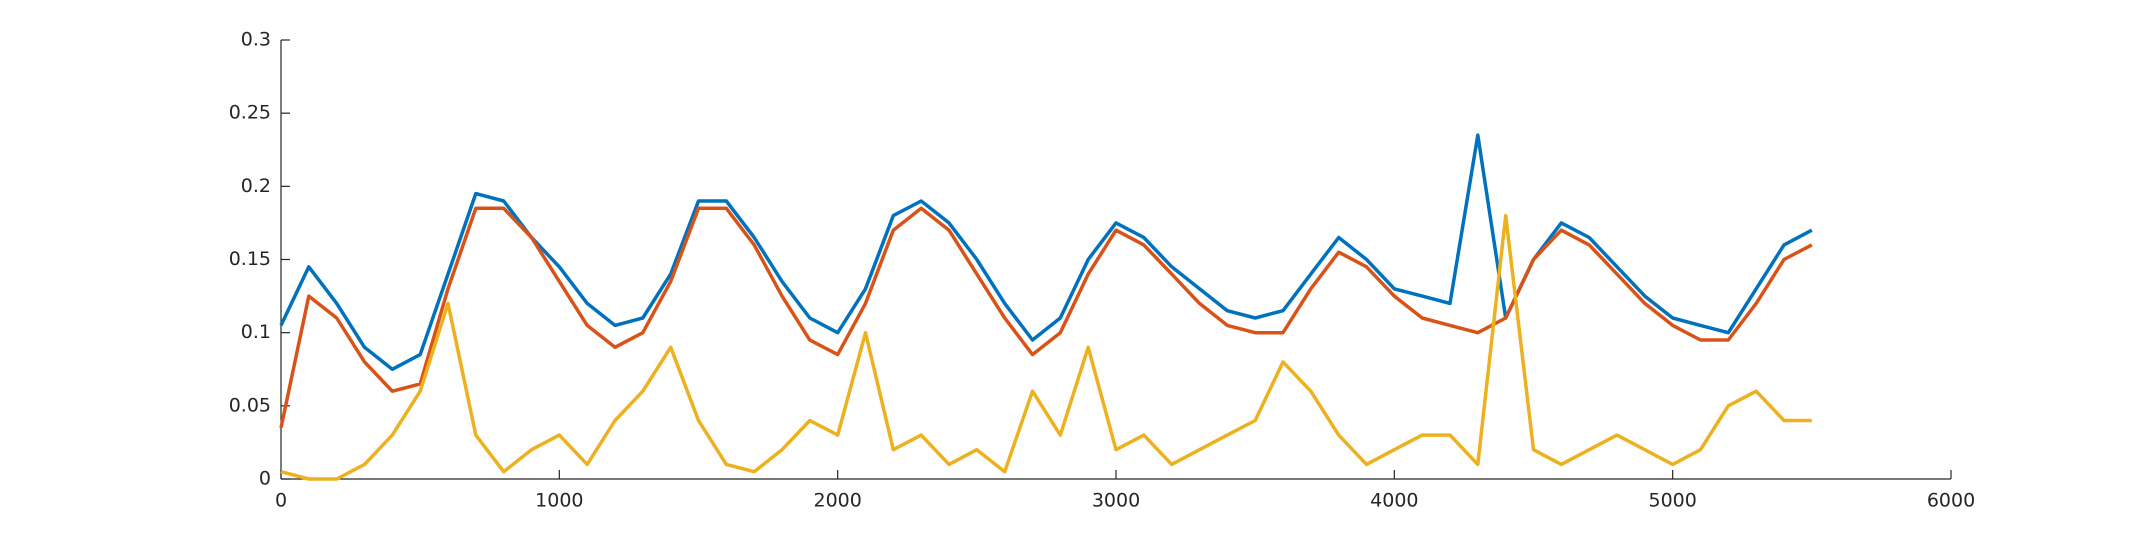  What do you see at coordinates (256, 332) in the screenshot?
I see `y-tick-label: 0.1` at bounding box center [256, 332].